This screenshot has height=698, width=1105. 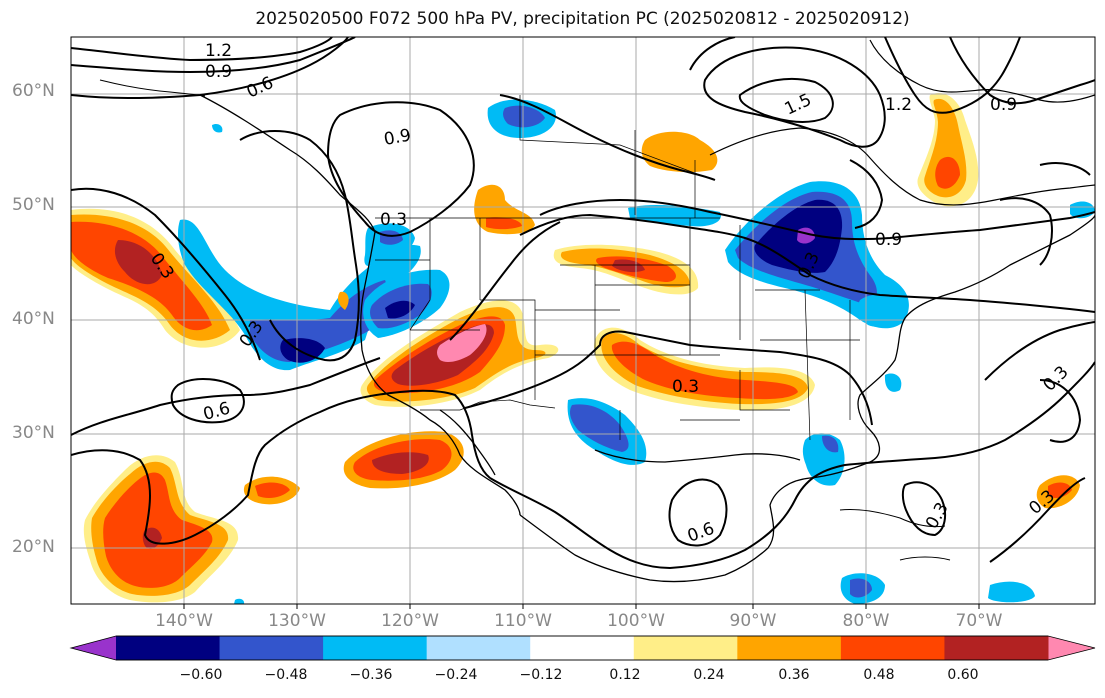 What do you see at coordinates (963, 675) in the screenshot?
I see `colorbar-tick-label: 0.60` at bounding box center [963, 675].